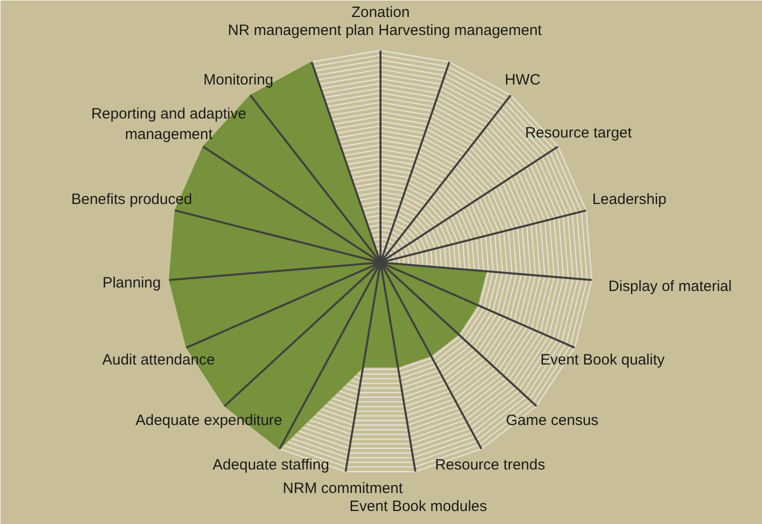  What do you see at coordinates (418, 506) in the screenshot?
I see `spoke-label: Event Book modules` at bounding box center [418, 506].